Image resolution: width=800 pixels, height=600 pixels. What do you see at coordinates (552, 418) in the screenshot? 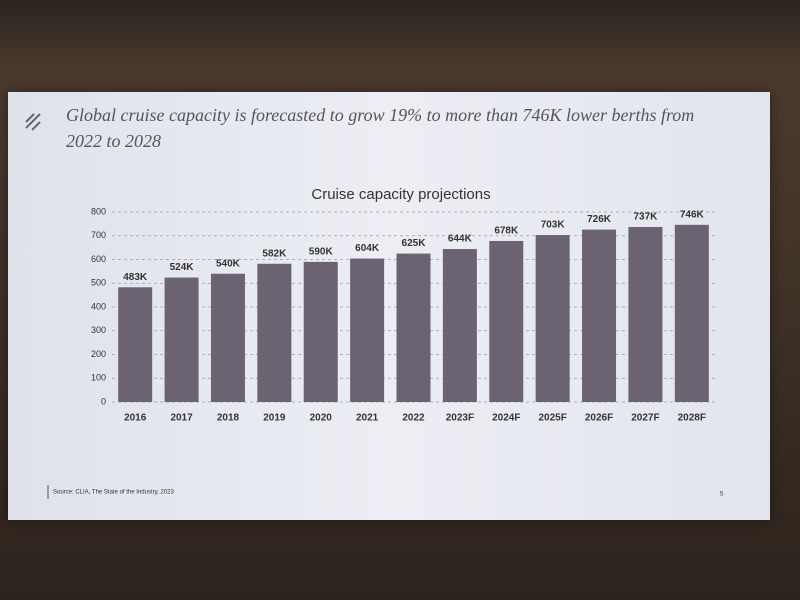
I see `x-tick-label: 2025F` at bounding box center [552, 418].